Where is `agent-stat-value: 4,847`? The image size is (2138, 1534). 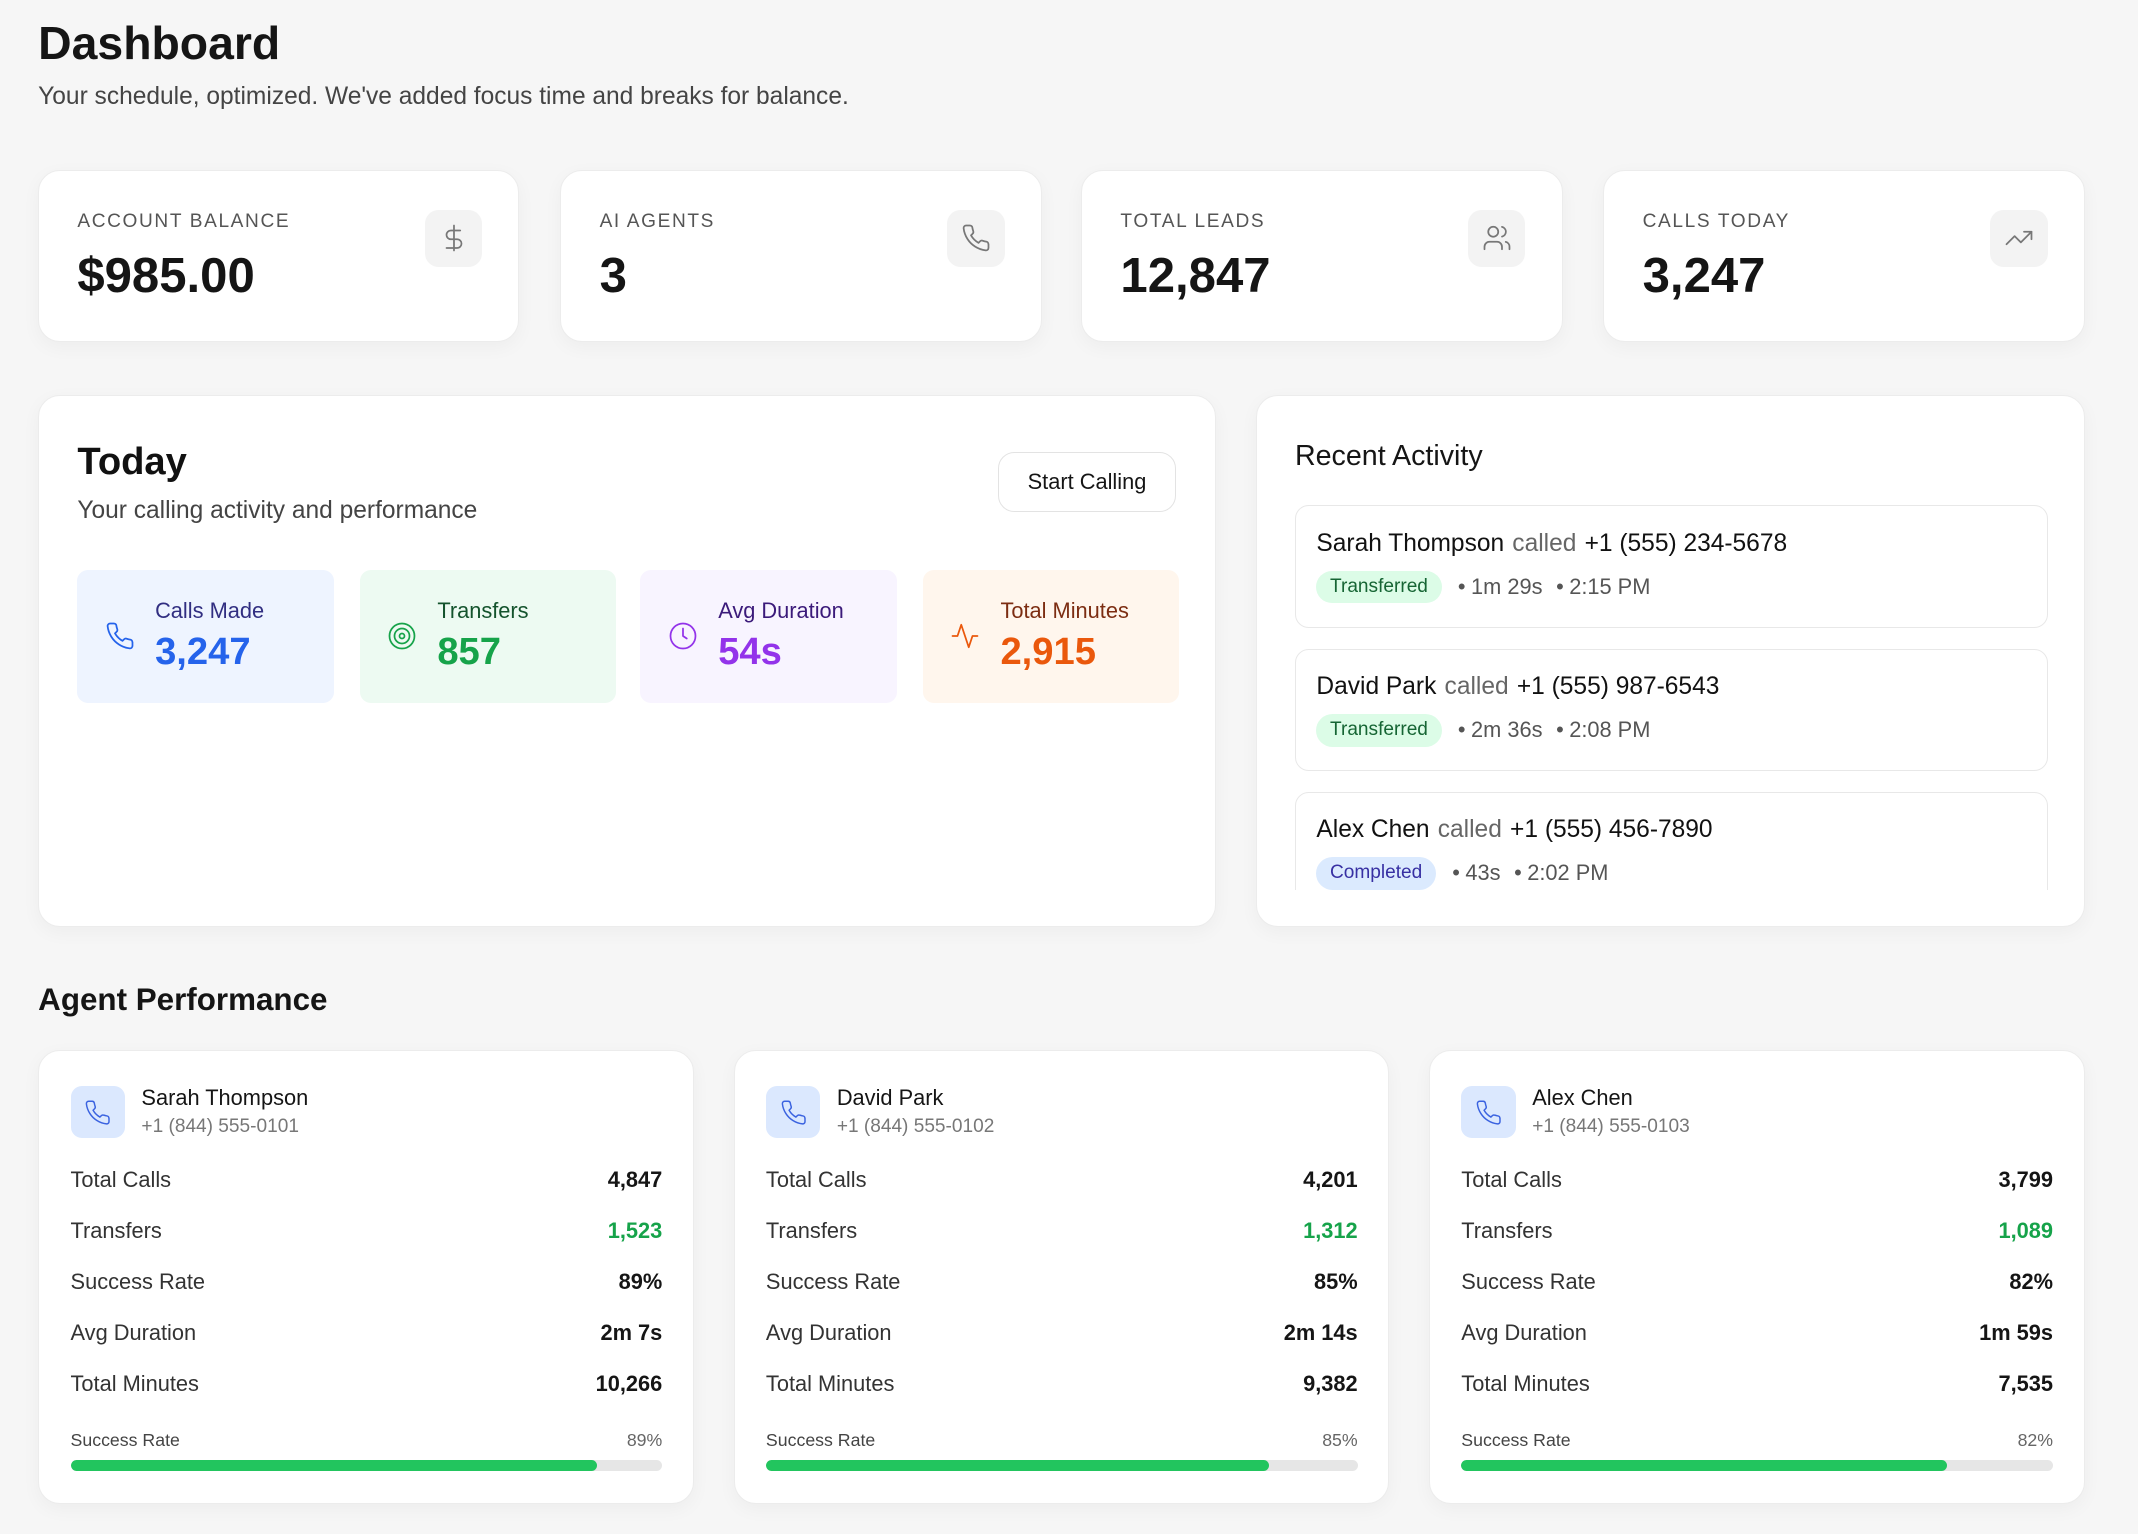
agent-stat-value: 4,847 is located at coordinates (635, 1179).